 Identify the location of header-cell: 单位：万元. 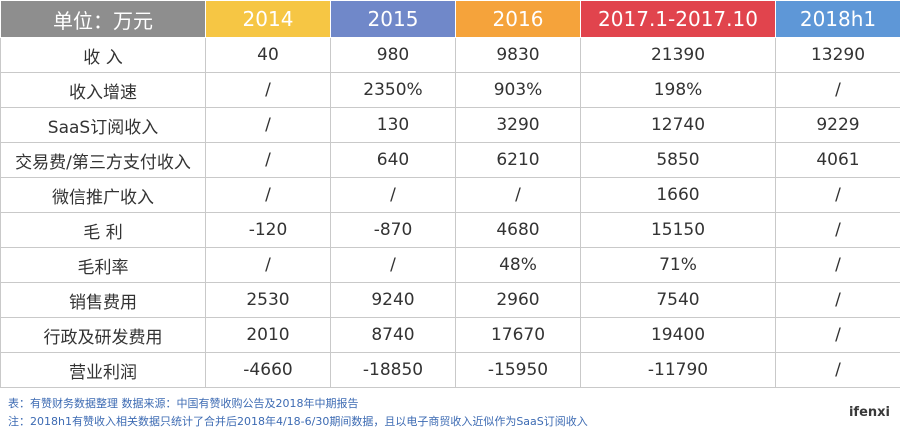
(103, 19).